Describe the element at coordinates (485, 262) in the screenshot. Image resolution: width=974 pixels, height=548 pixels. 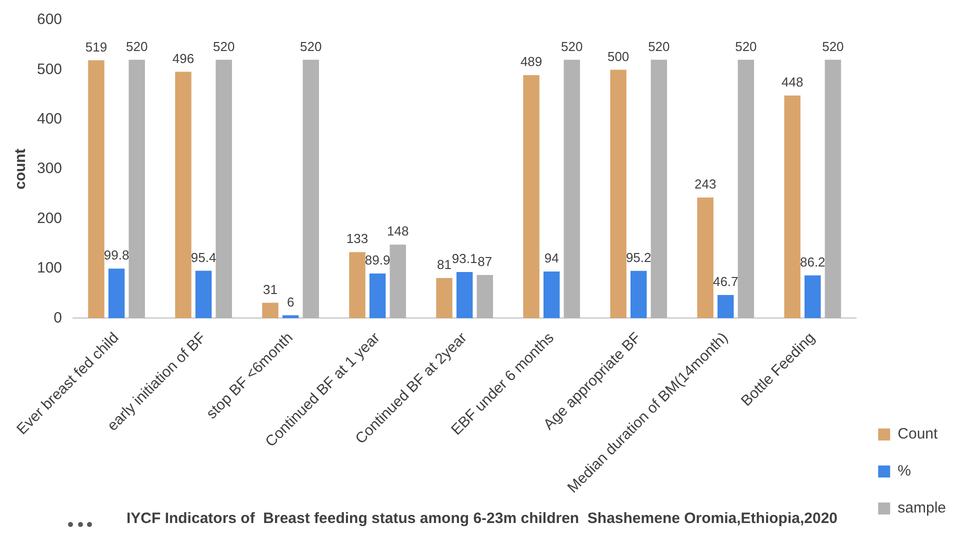
I see `data-label: 87` at that location.